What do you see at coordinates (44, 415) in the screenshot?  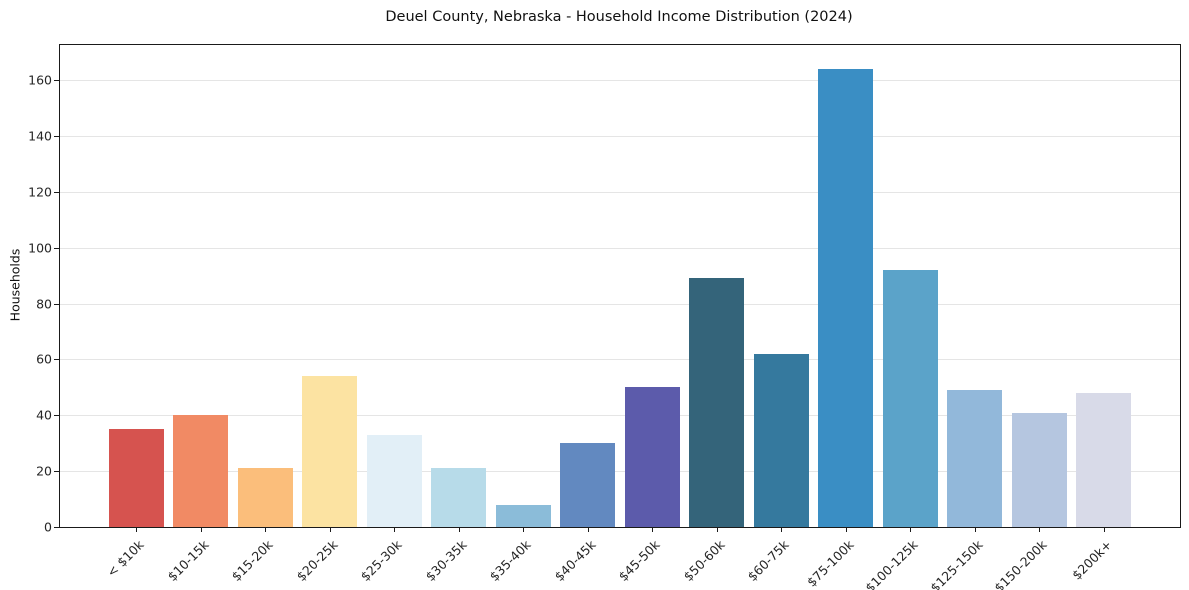 I see `y-tick-label: 40` at bounding box center [44, 415].